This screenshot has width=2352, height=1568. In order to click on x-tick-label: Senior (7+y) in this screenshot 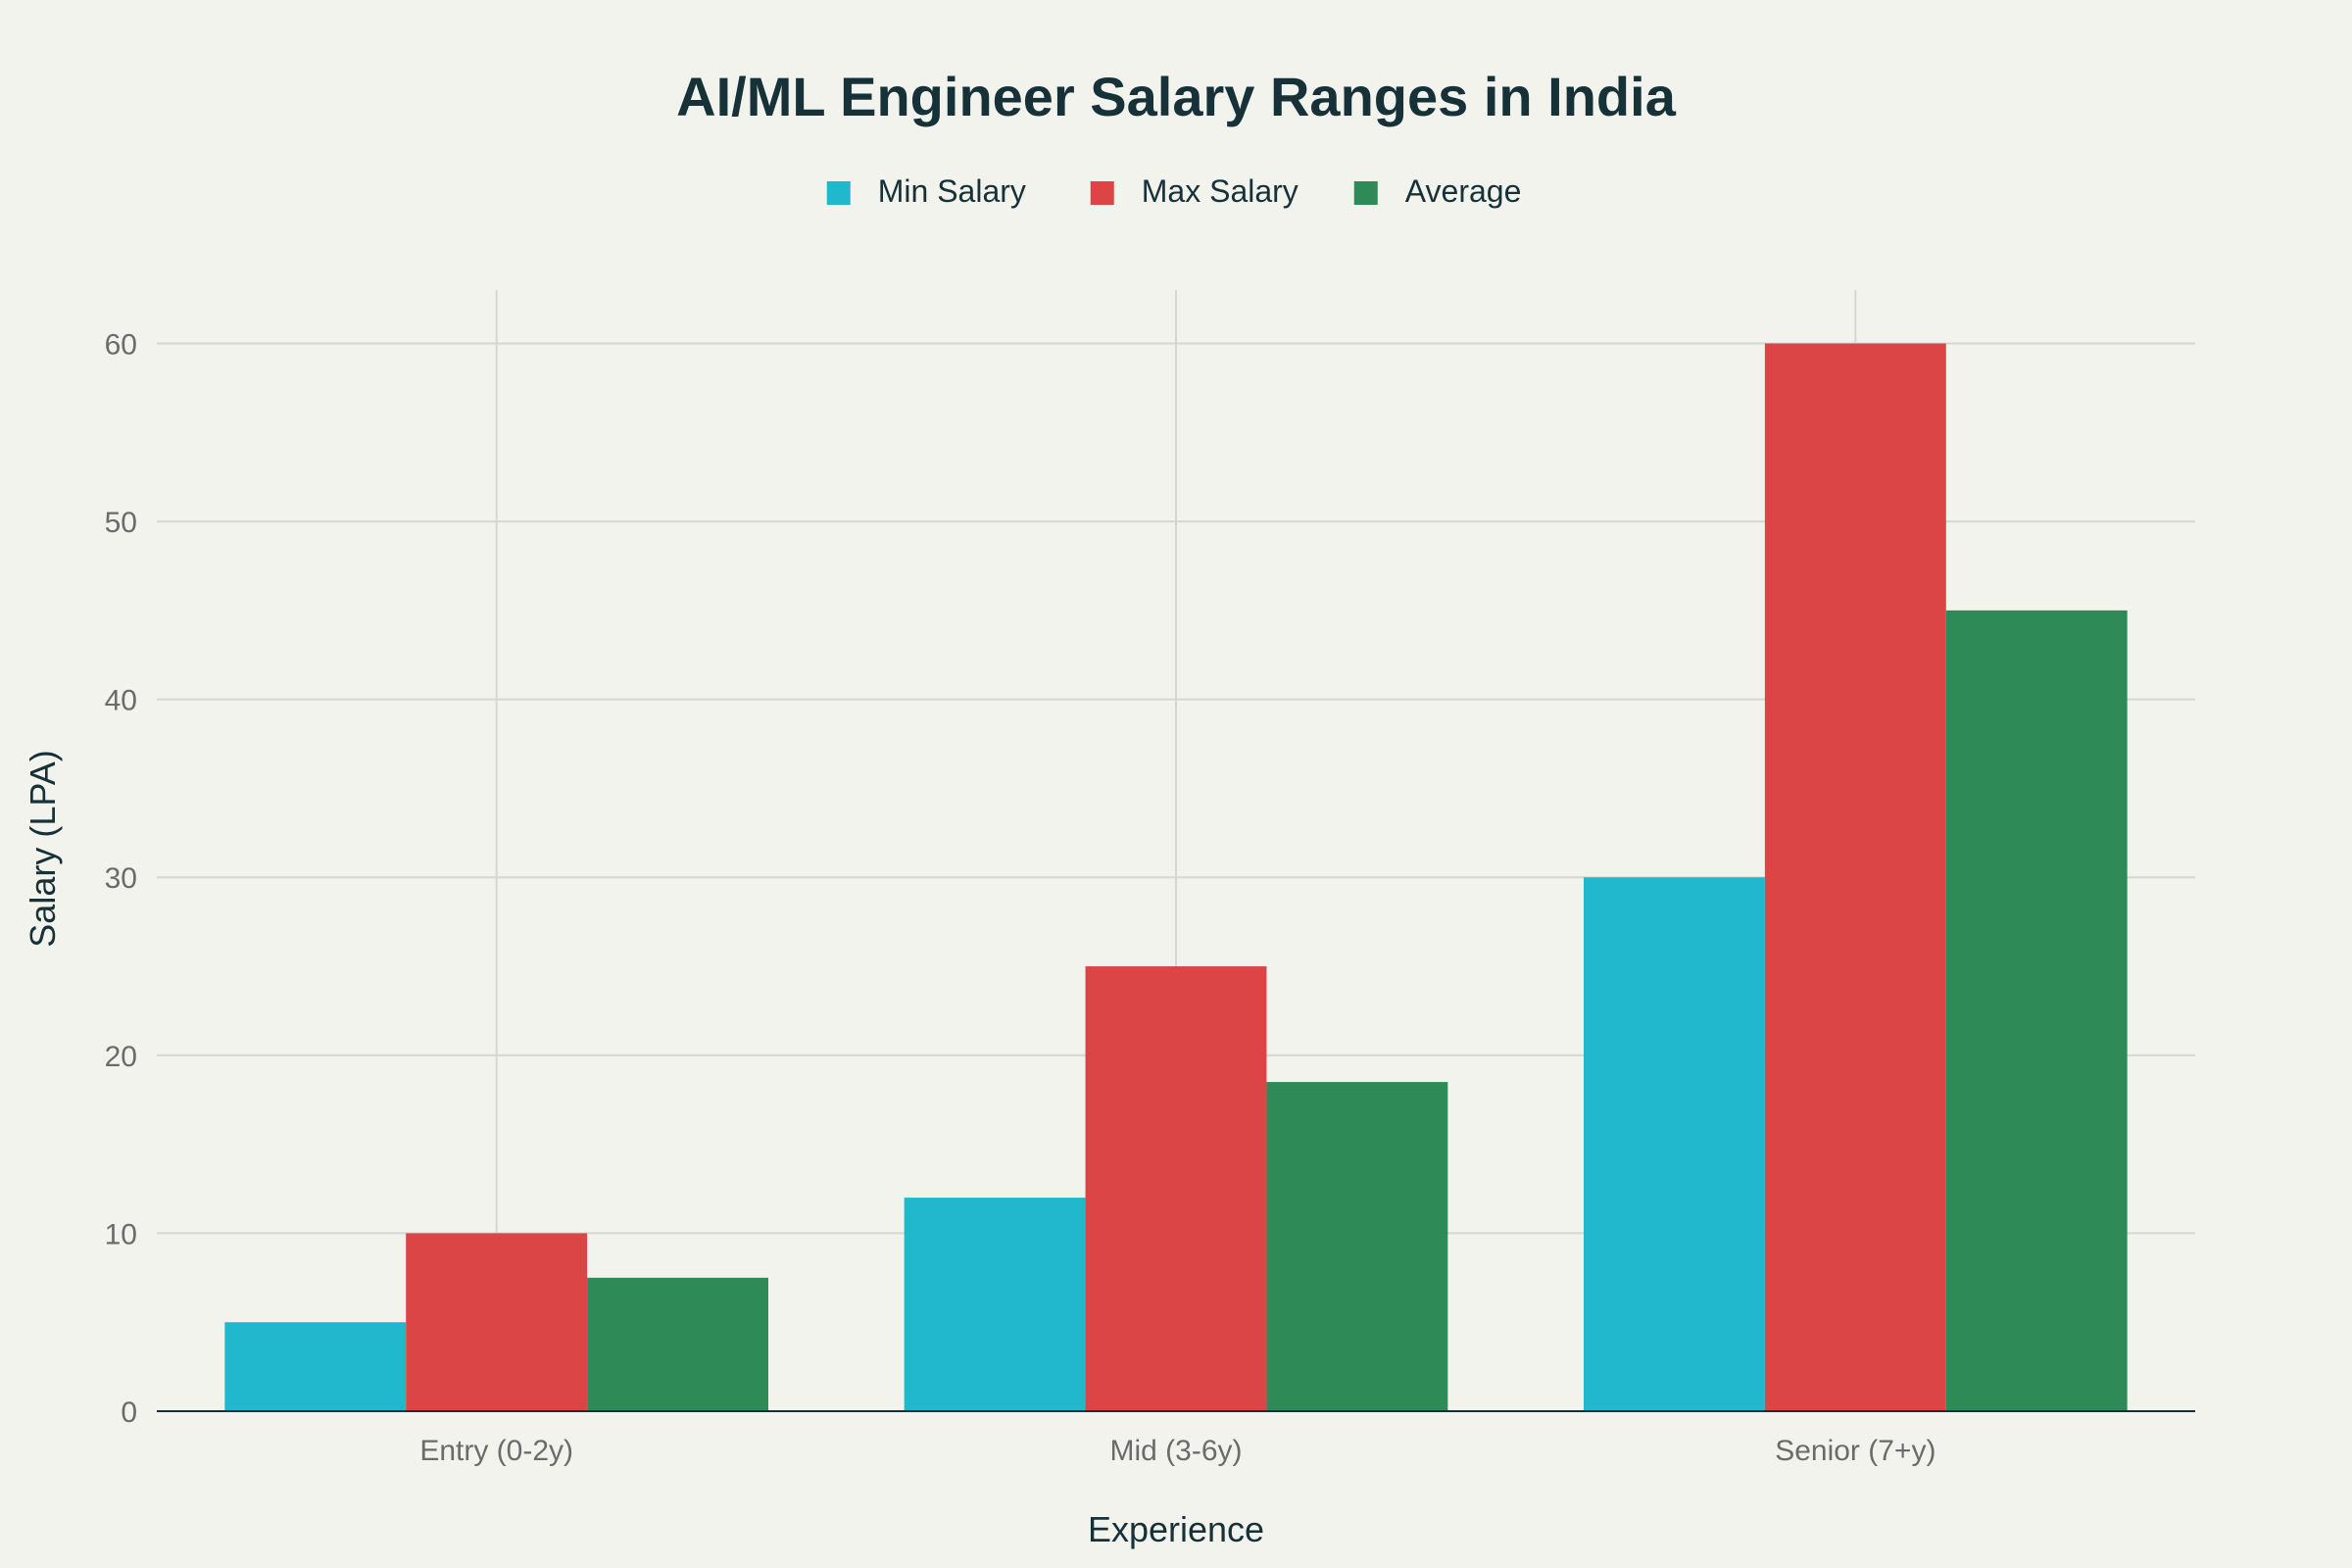, I will do `click(1855, 1451)`.